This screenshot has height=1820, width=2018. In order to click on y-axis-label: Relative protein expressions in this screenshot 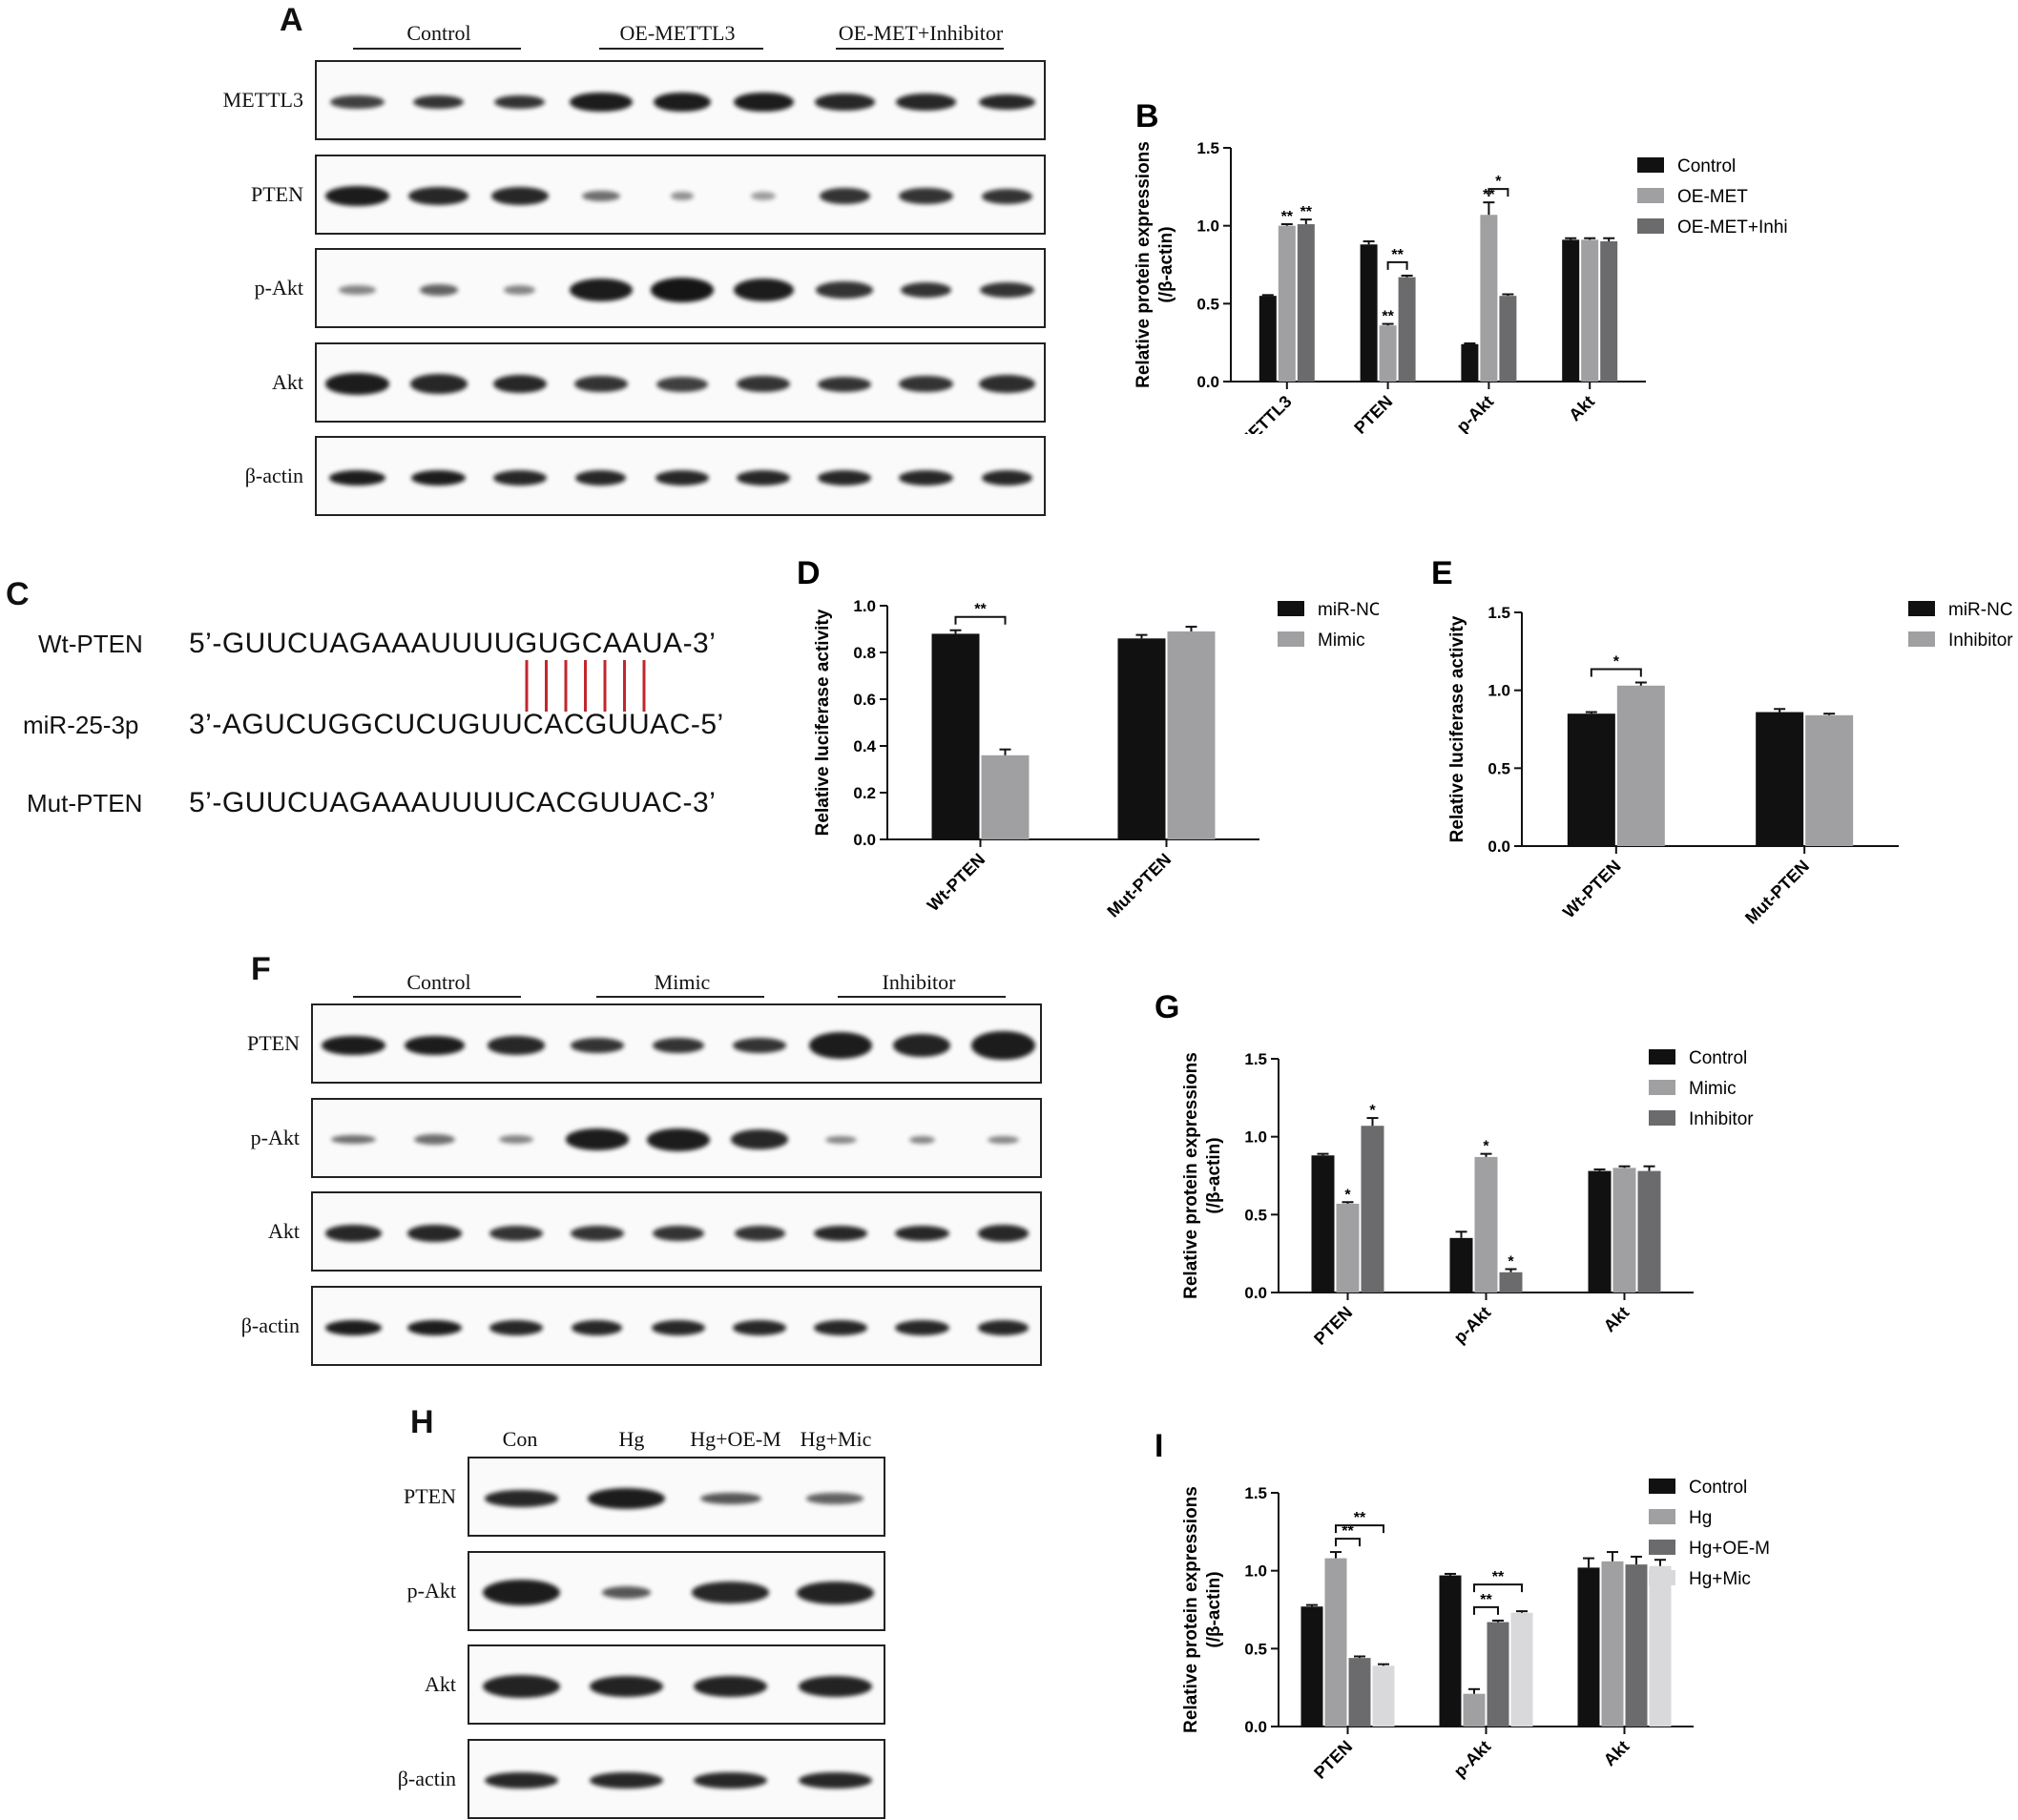, I will do `click(1191, 1609)`.